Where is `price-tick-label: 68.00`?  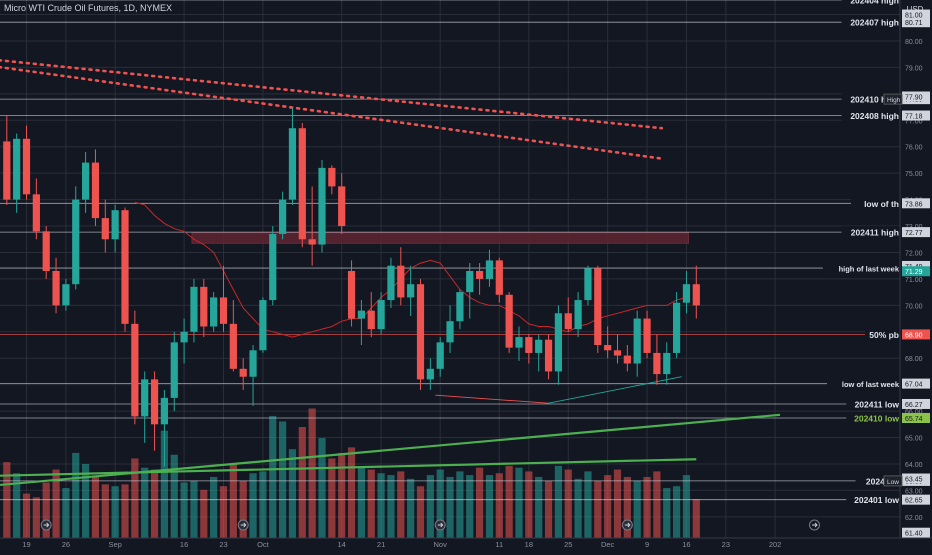 price-tick-label: 68.00 is located at coordinates (914, 359).